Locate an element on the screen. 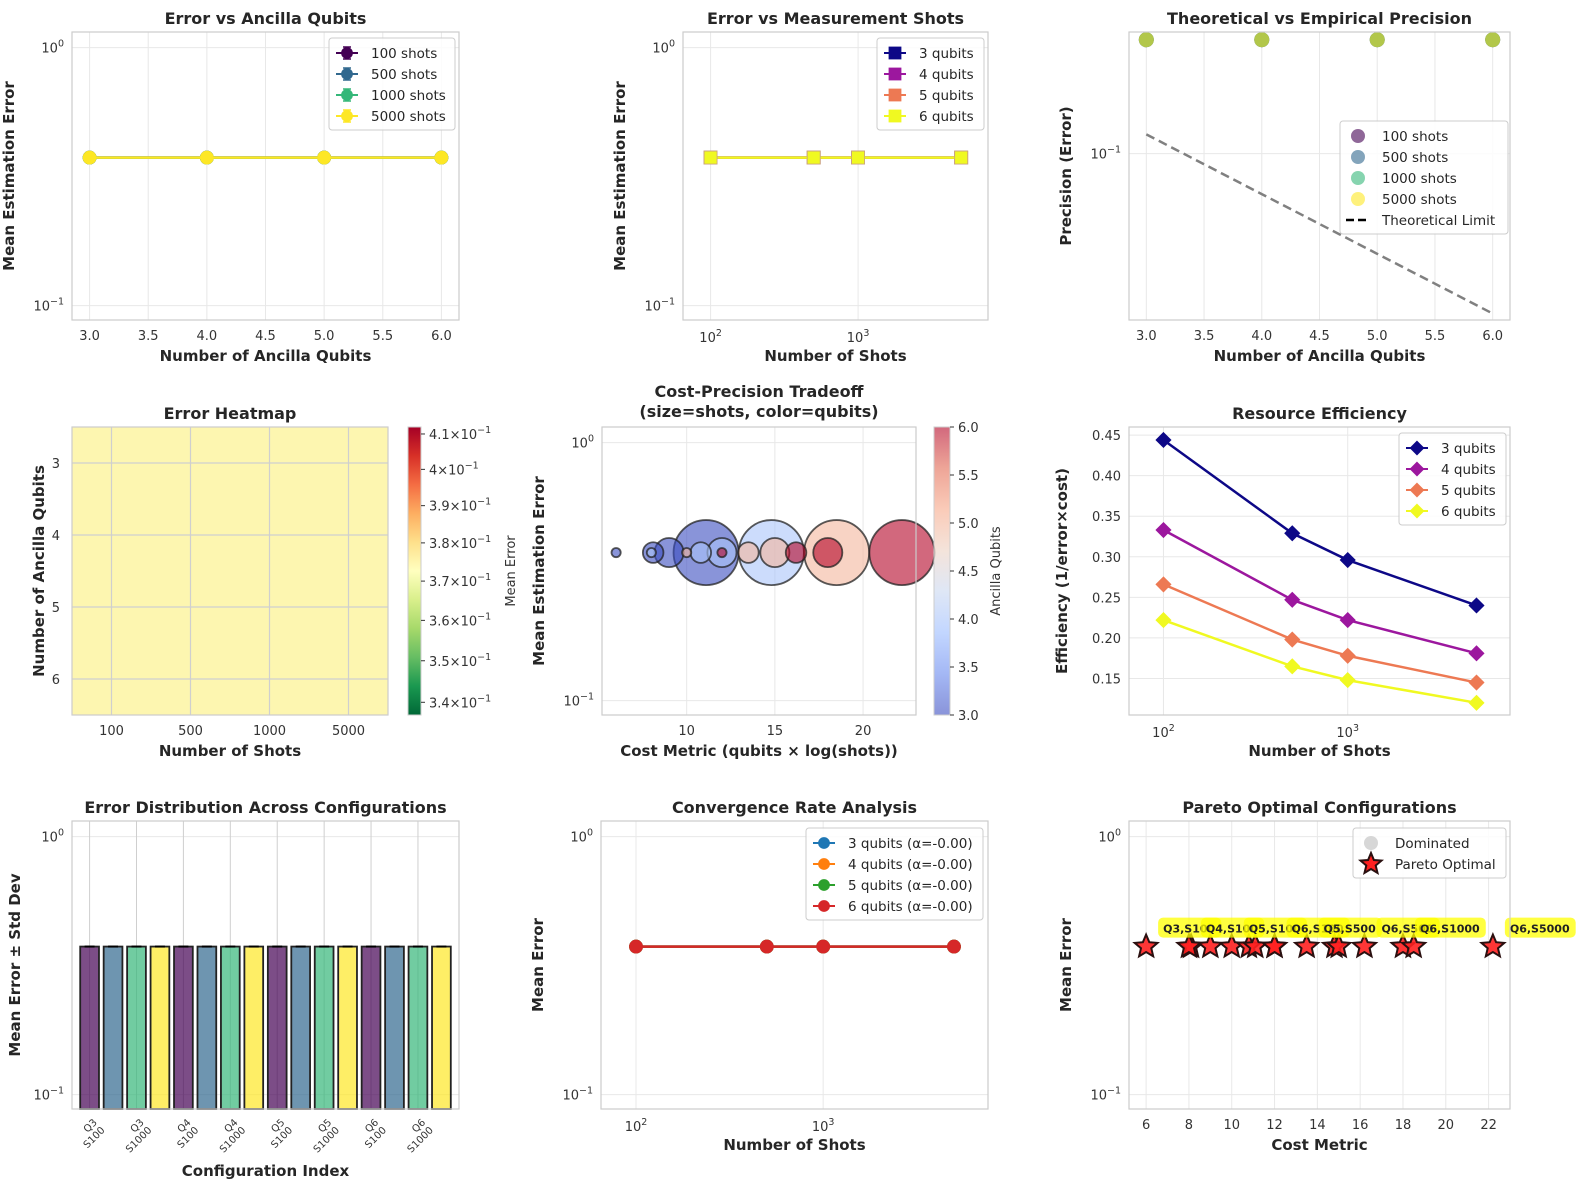 This screenshot has height=1189, width=1588. annotation-box is located at coordinates (1450, 927).